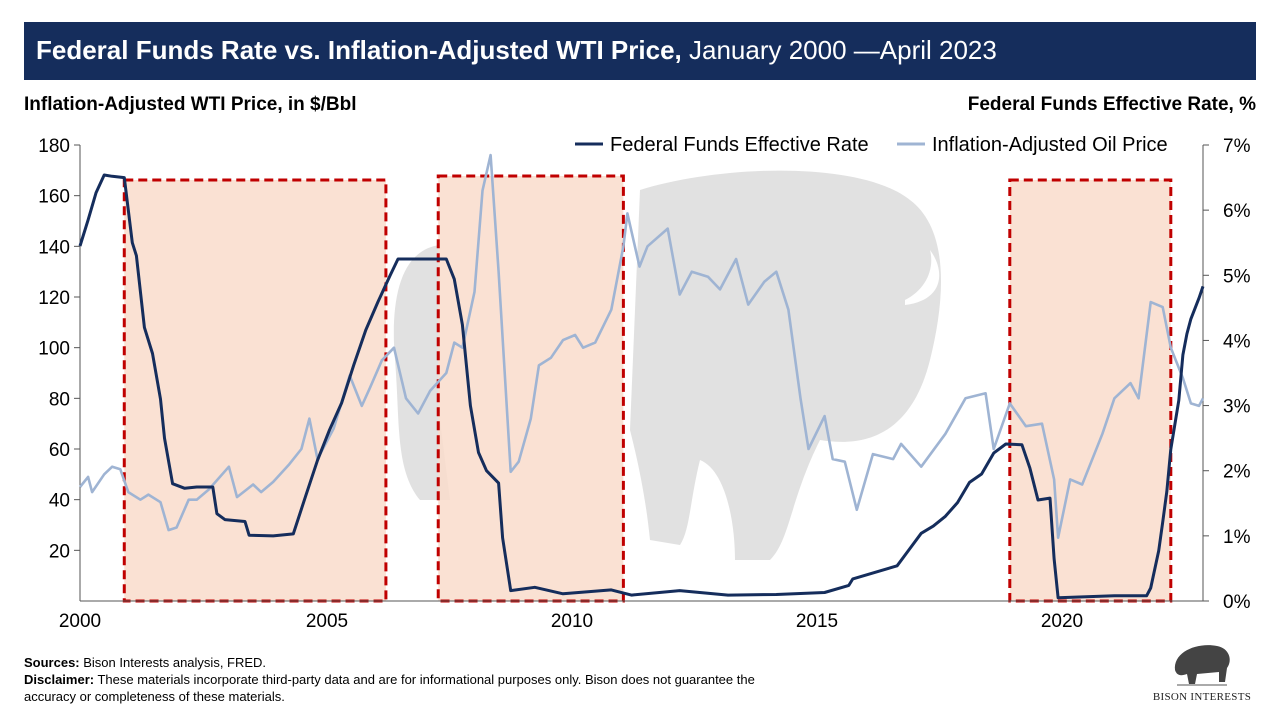 The height and width of the screenshot is (720, 1280). I want to click on x-tick-label: 2005, so click(327, 621).